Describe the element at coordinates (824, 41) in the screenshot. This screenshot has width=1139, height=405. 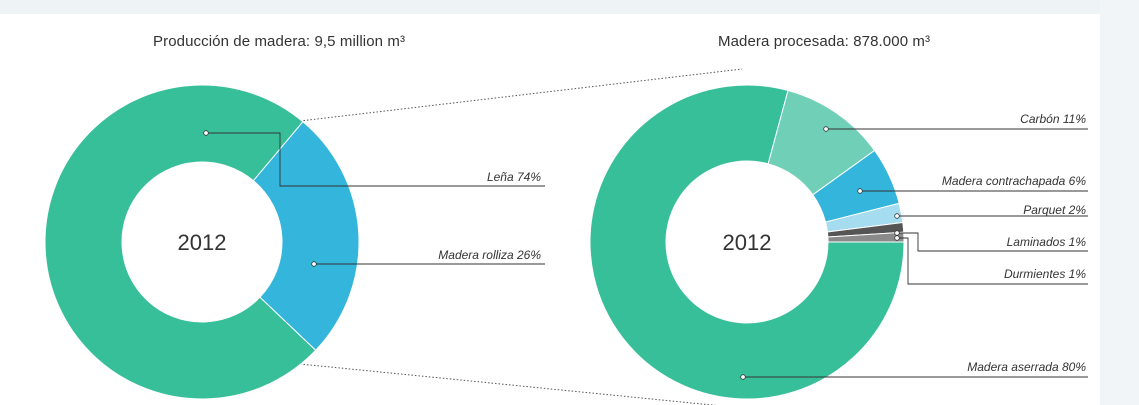
I see `chart-title-procesada: Madera procesada: 878.000 m³` at that location.